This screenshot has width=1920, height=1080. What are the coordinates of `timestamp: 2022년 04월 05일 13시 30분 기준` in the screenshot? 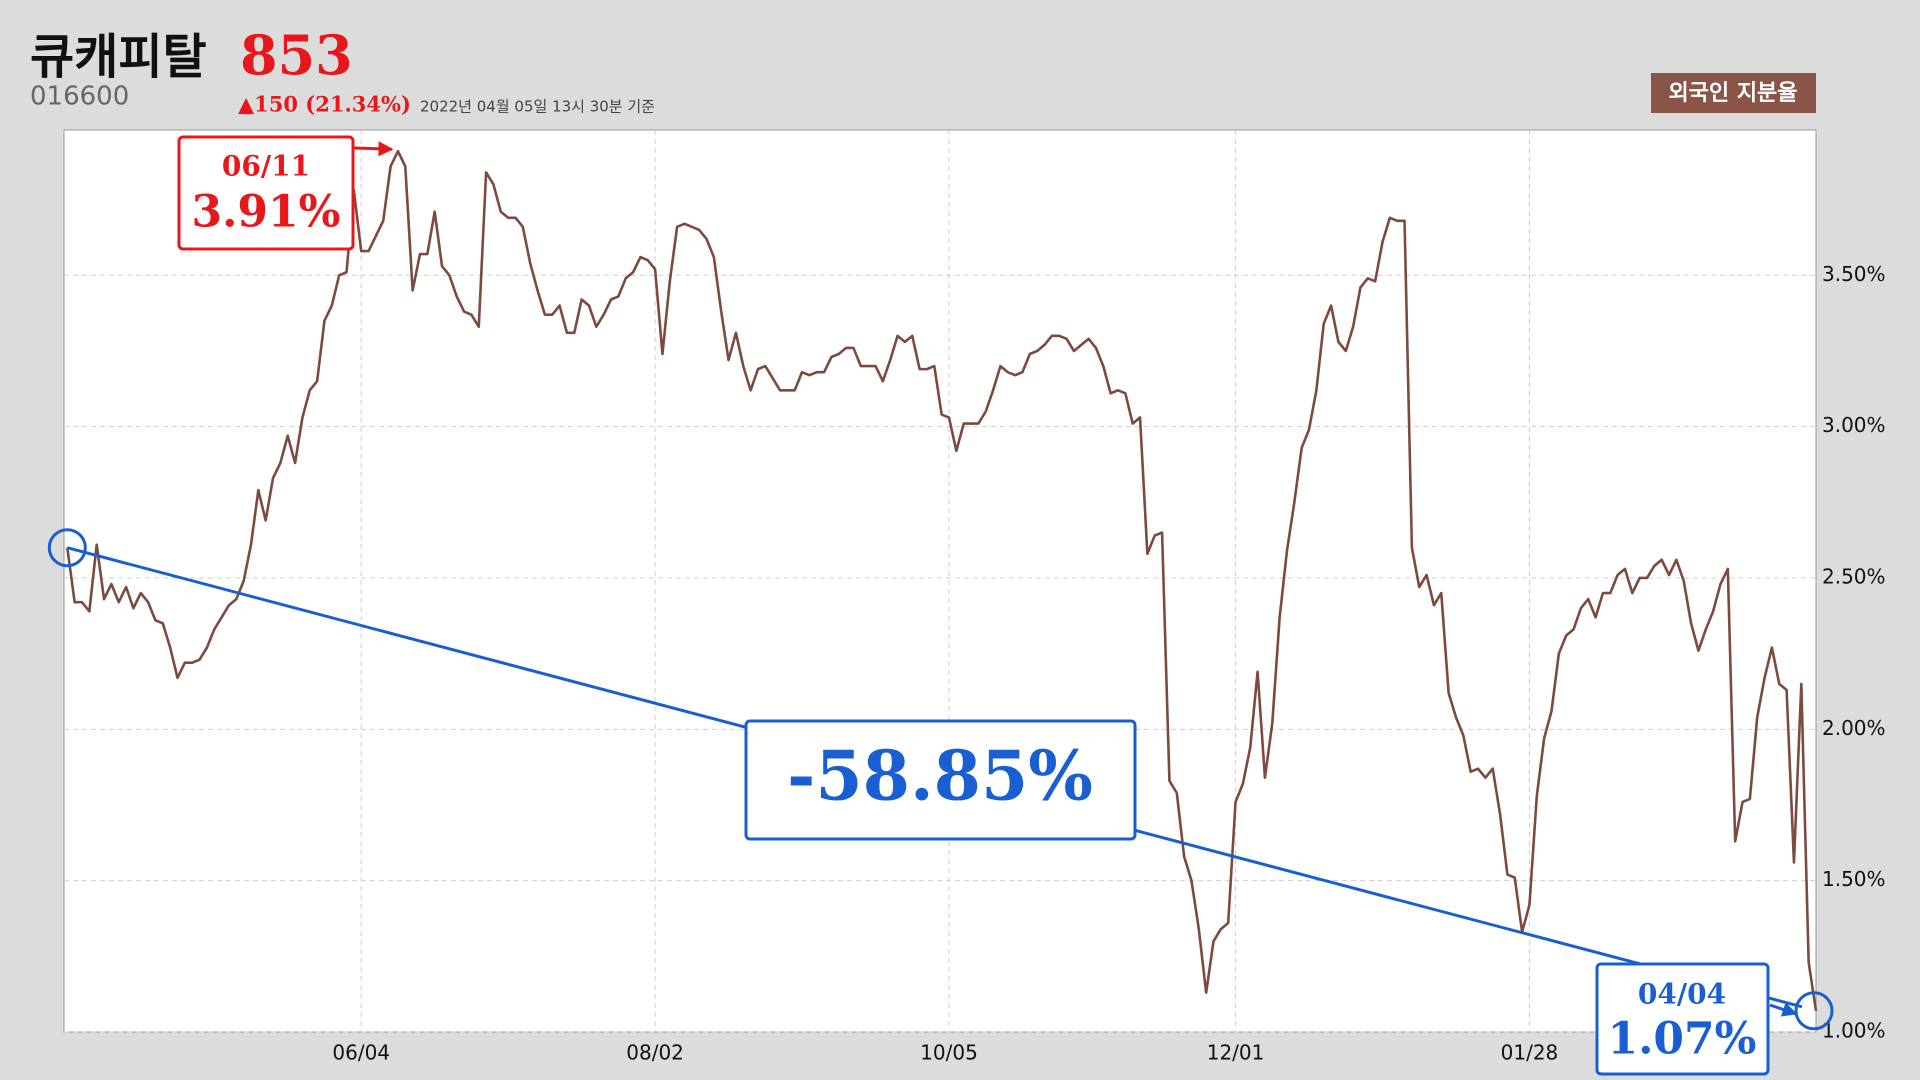 It's located at (537, 107).